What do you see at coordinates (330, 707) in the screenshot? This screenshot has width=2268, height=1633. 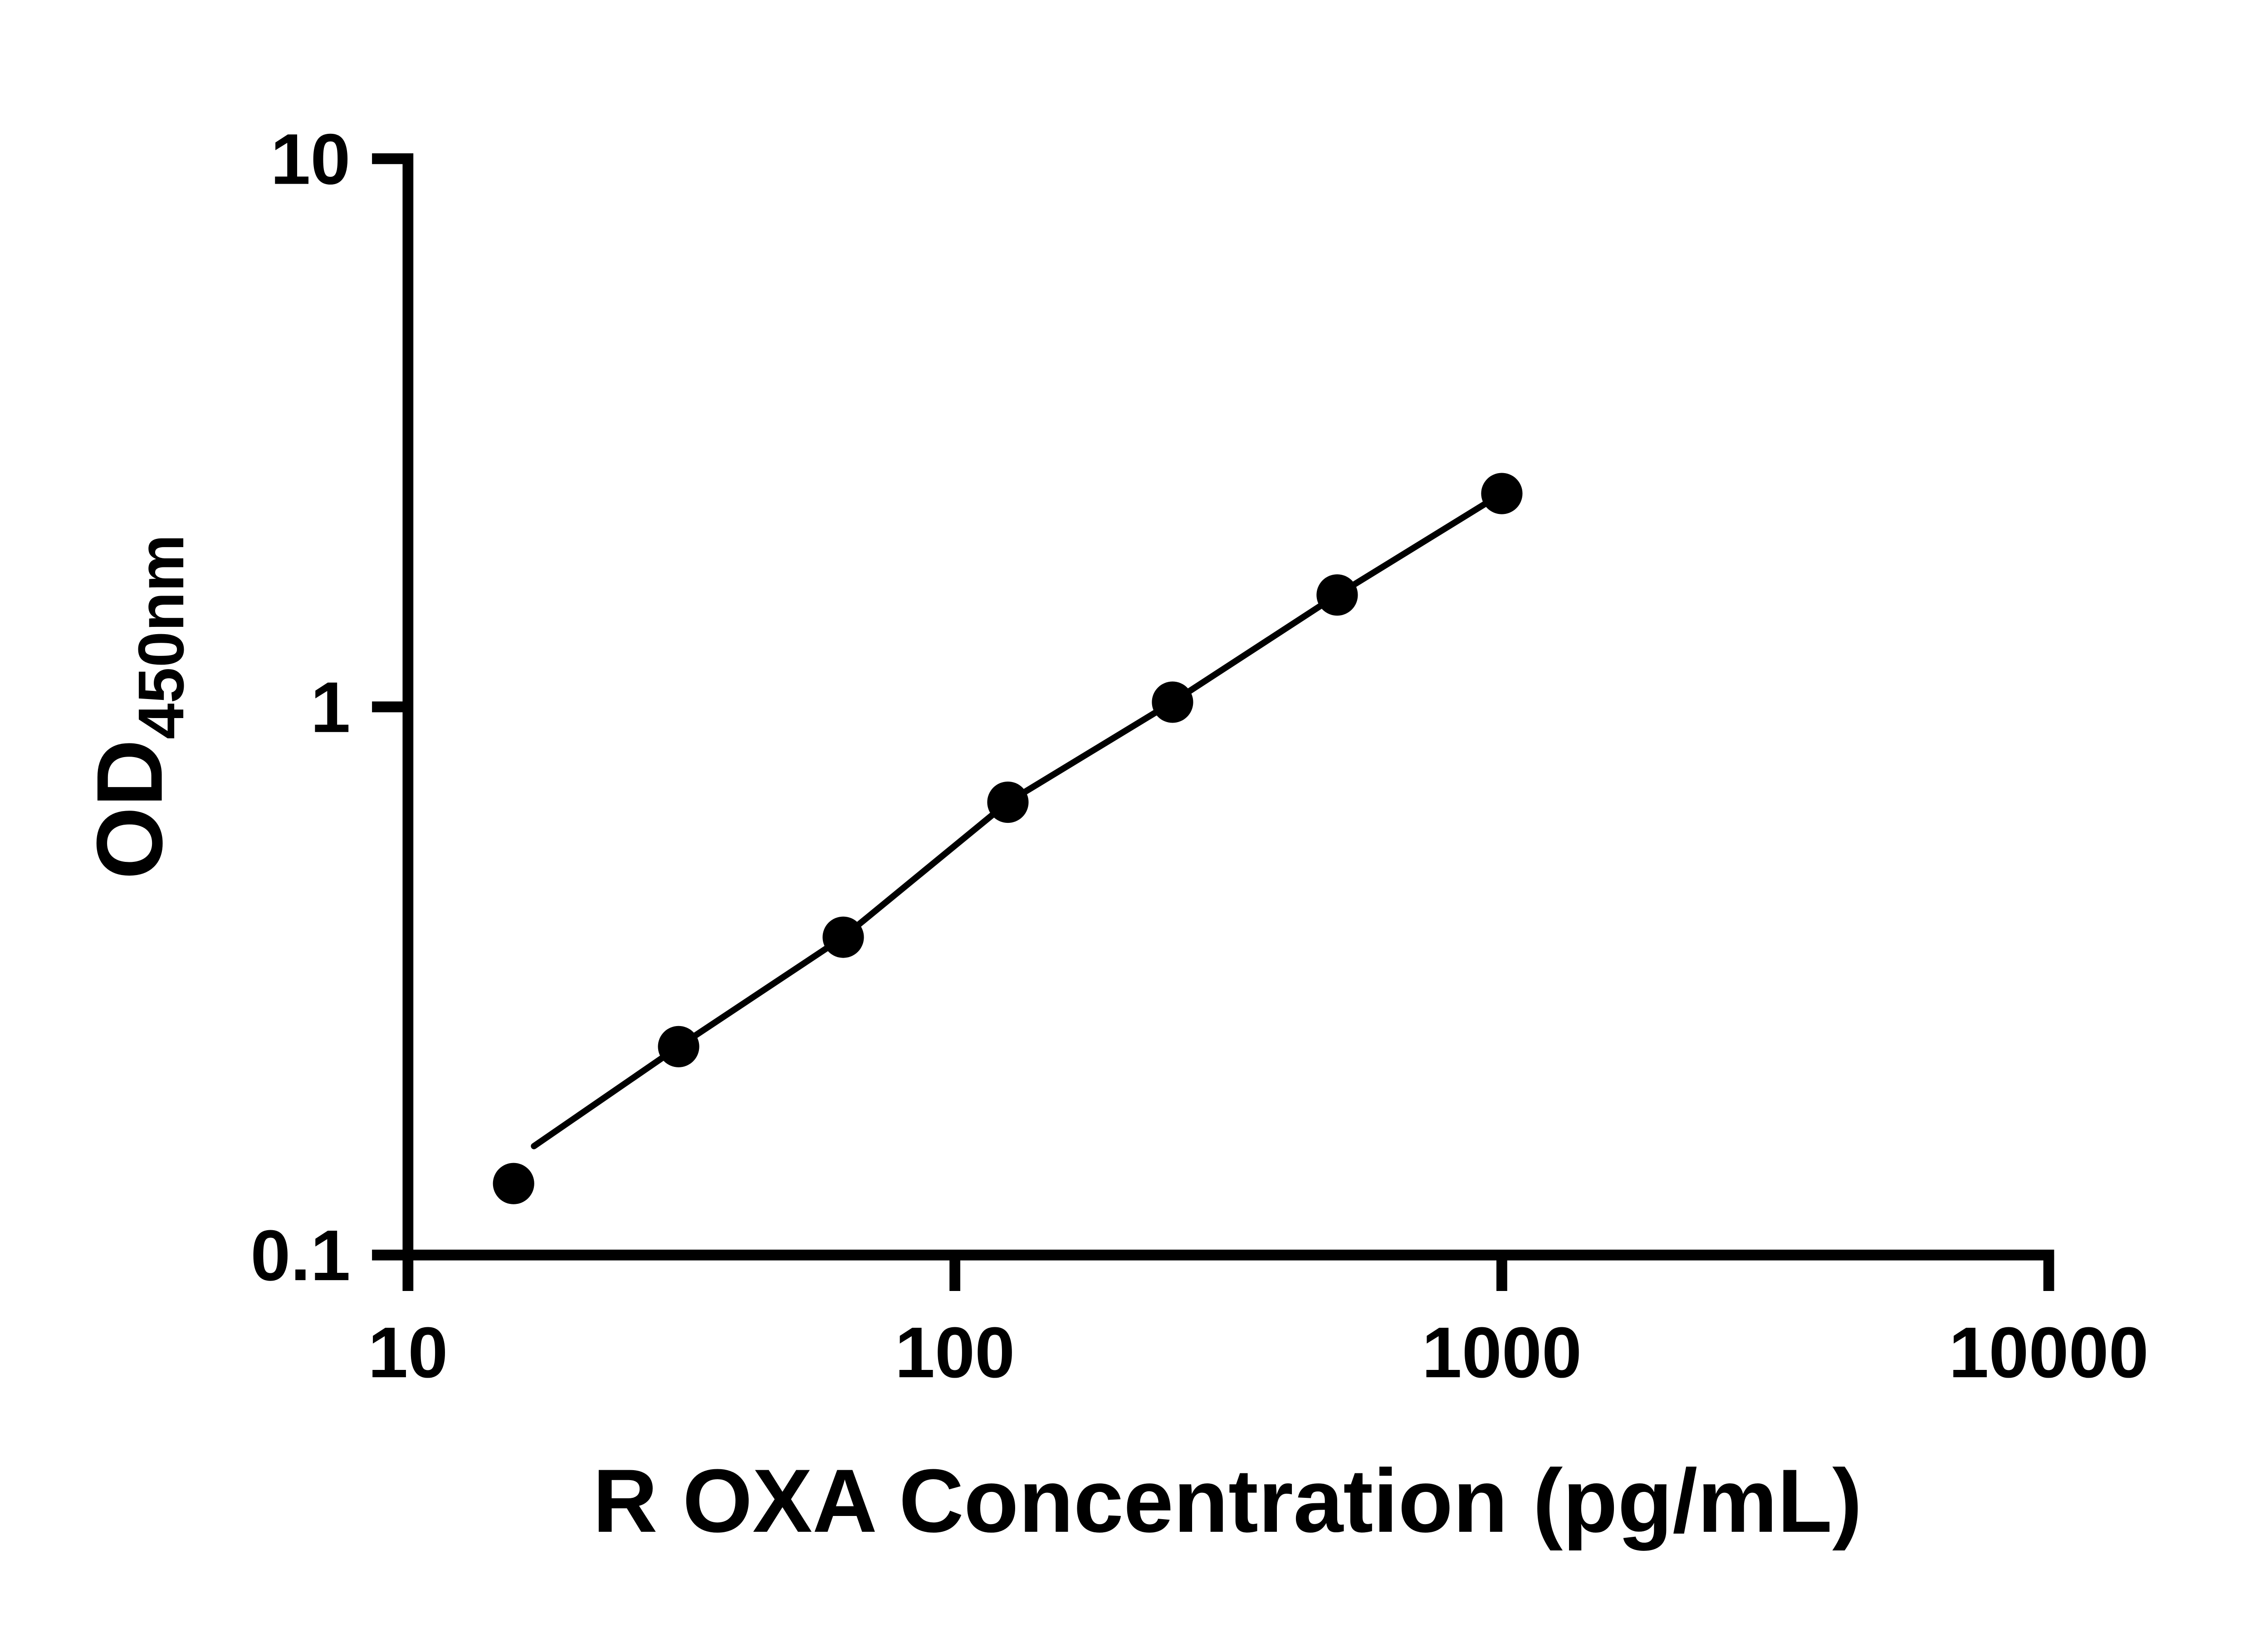 I see `y-tick-label: 1` at bounding box center [330, 707].